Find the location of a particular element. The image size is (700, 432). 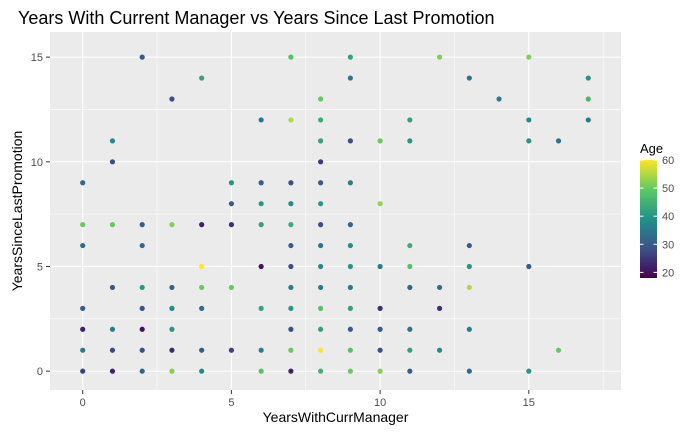

x-tick-label: 15 is located at coordinates (529, 403).